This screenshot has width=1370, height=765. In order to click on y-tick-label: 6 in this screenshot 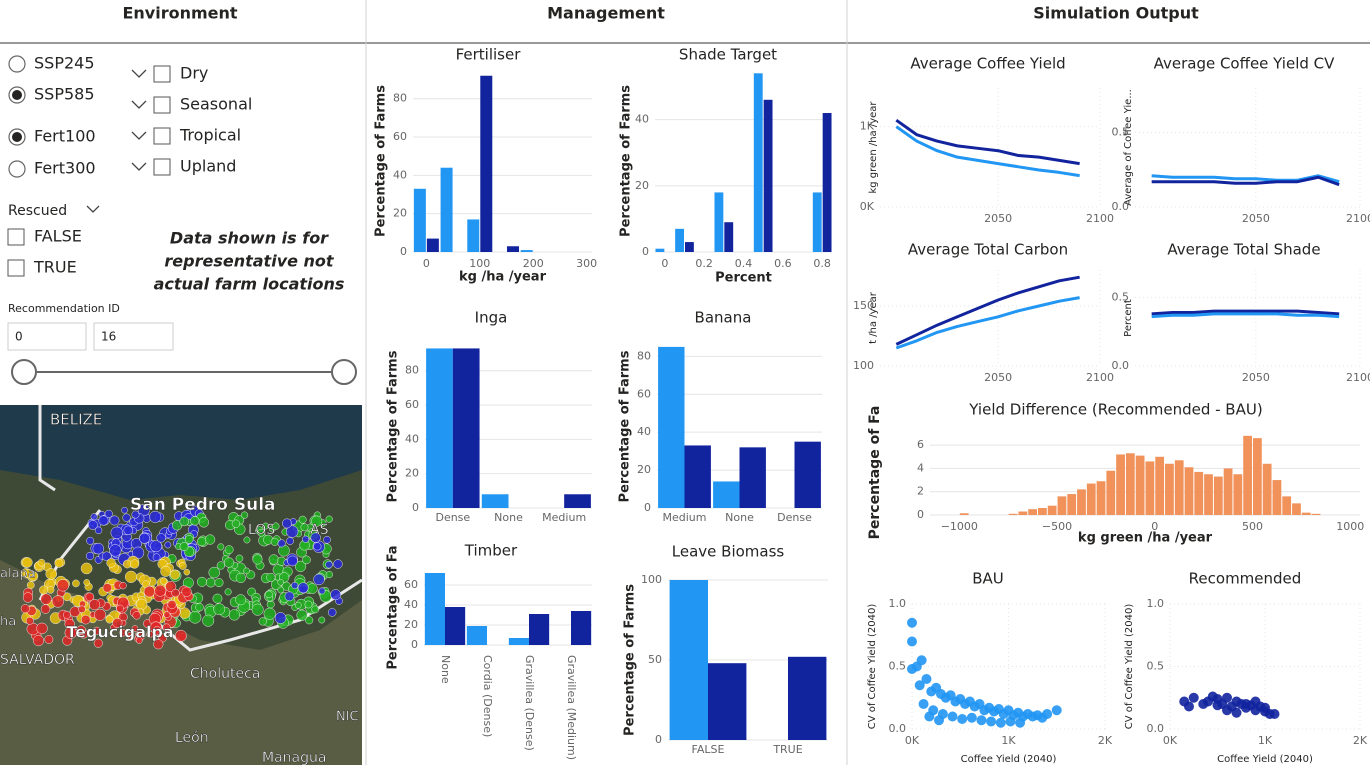, I will do `click(920, 444)`.